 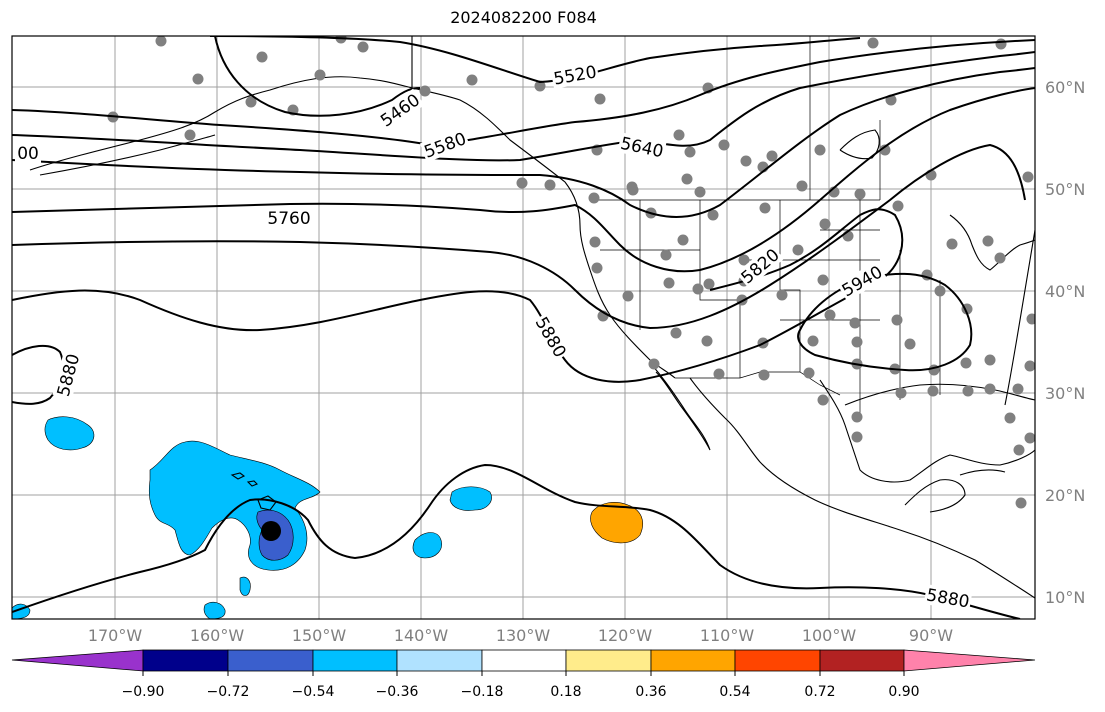 I want to click on lon-label-170w: 170°W, so click(x=115, y=635).